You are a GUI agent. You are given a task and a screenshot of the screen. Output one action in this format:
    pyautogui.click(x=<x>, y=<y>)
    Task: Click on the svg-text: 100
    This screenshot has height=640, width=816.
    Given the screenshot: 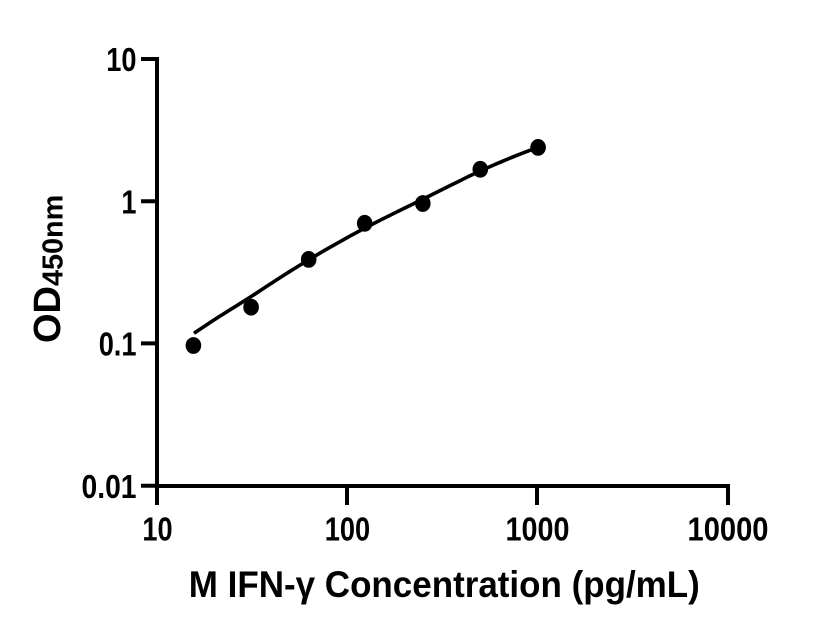 What is the action you would take?
    pyautogui.click(x=347, y=528)
    